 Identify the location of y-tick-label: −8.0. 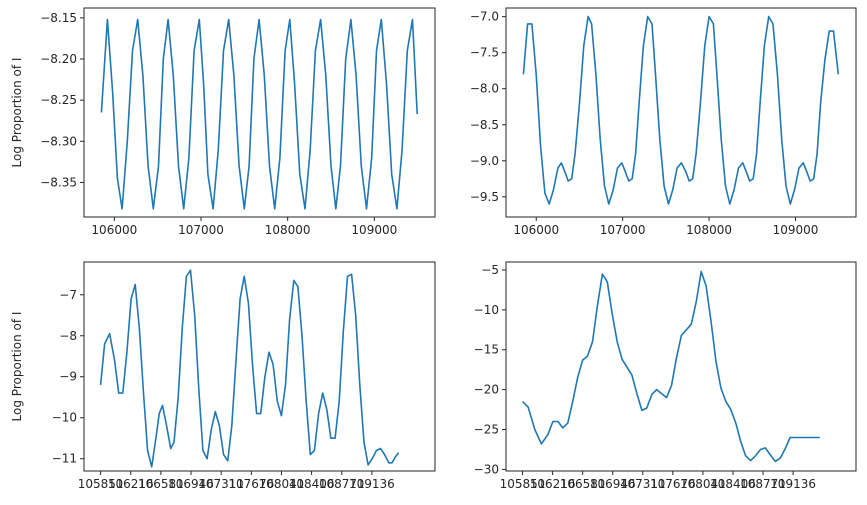
(484, 89).